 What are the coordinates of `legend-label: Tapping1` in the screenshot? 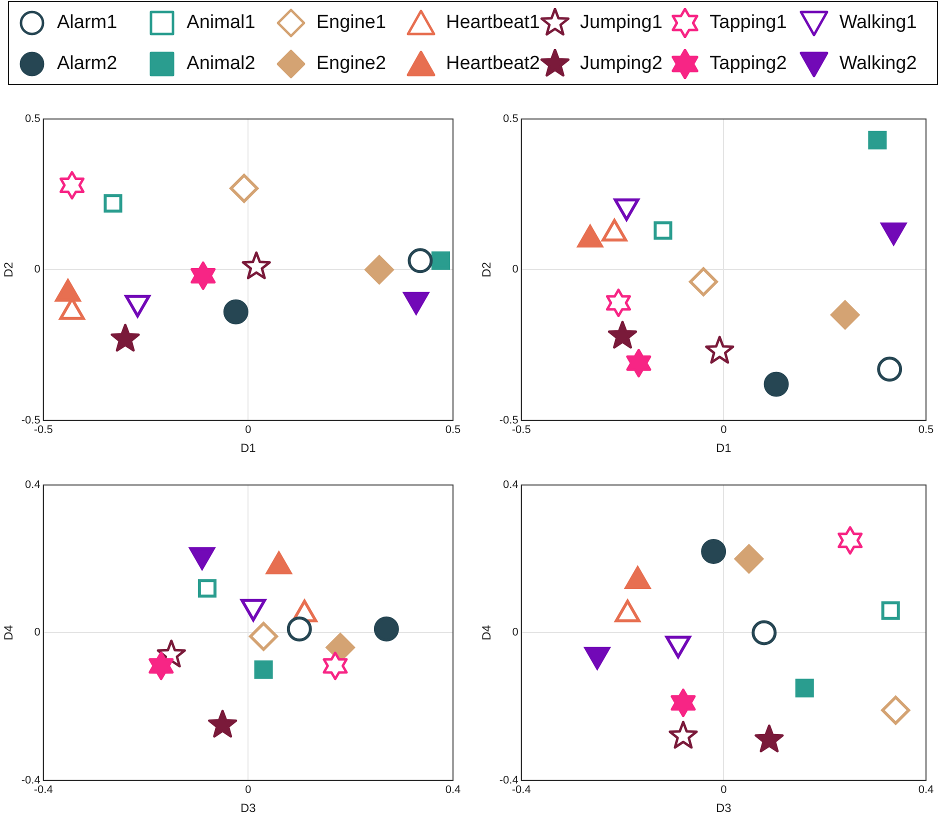 It's located at (748, 23).